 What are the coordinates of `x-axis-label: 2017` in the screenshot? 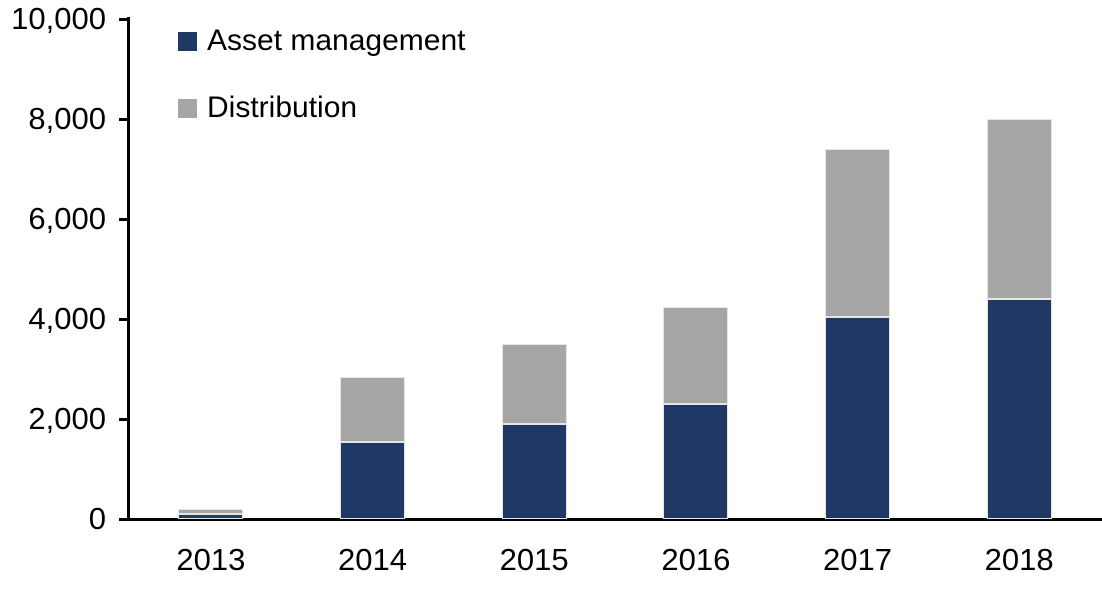 It's located at (857, 559).